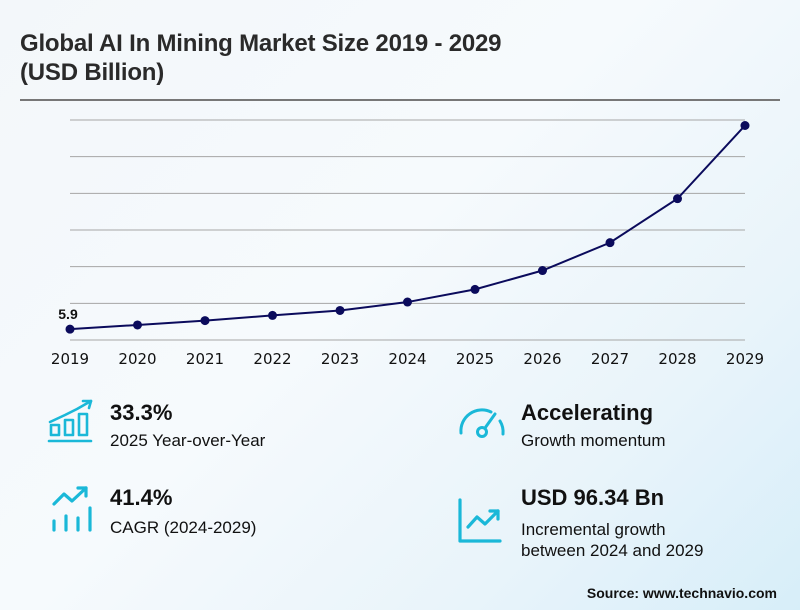 Image resolution: width=800 pixels, height=610 pixels. What do you see at coordinates (70, 329) in the screenshot?
I see `data-point-2019` at bounding box center [70, 329].